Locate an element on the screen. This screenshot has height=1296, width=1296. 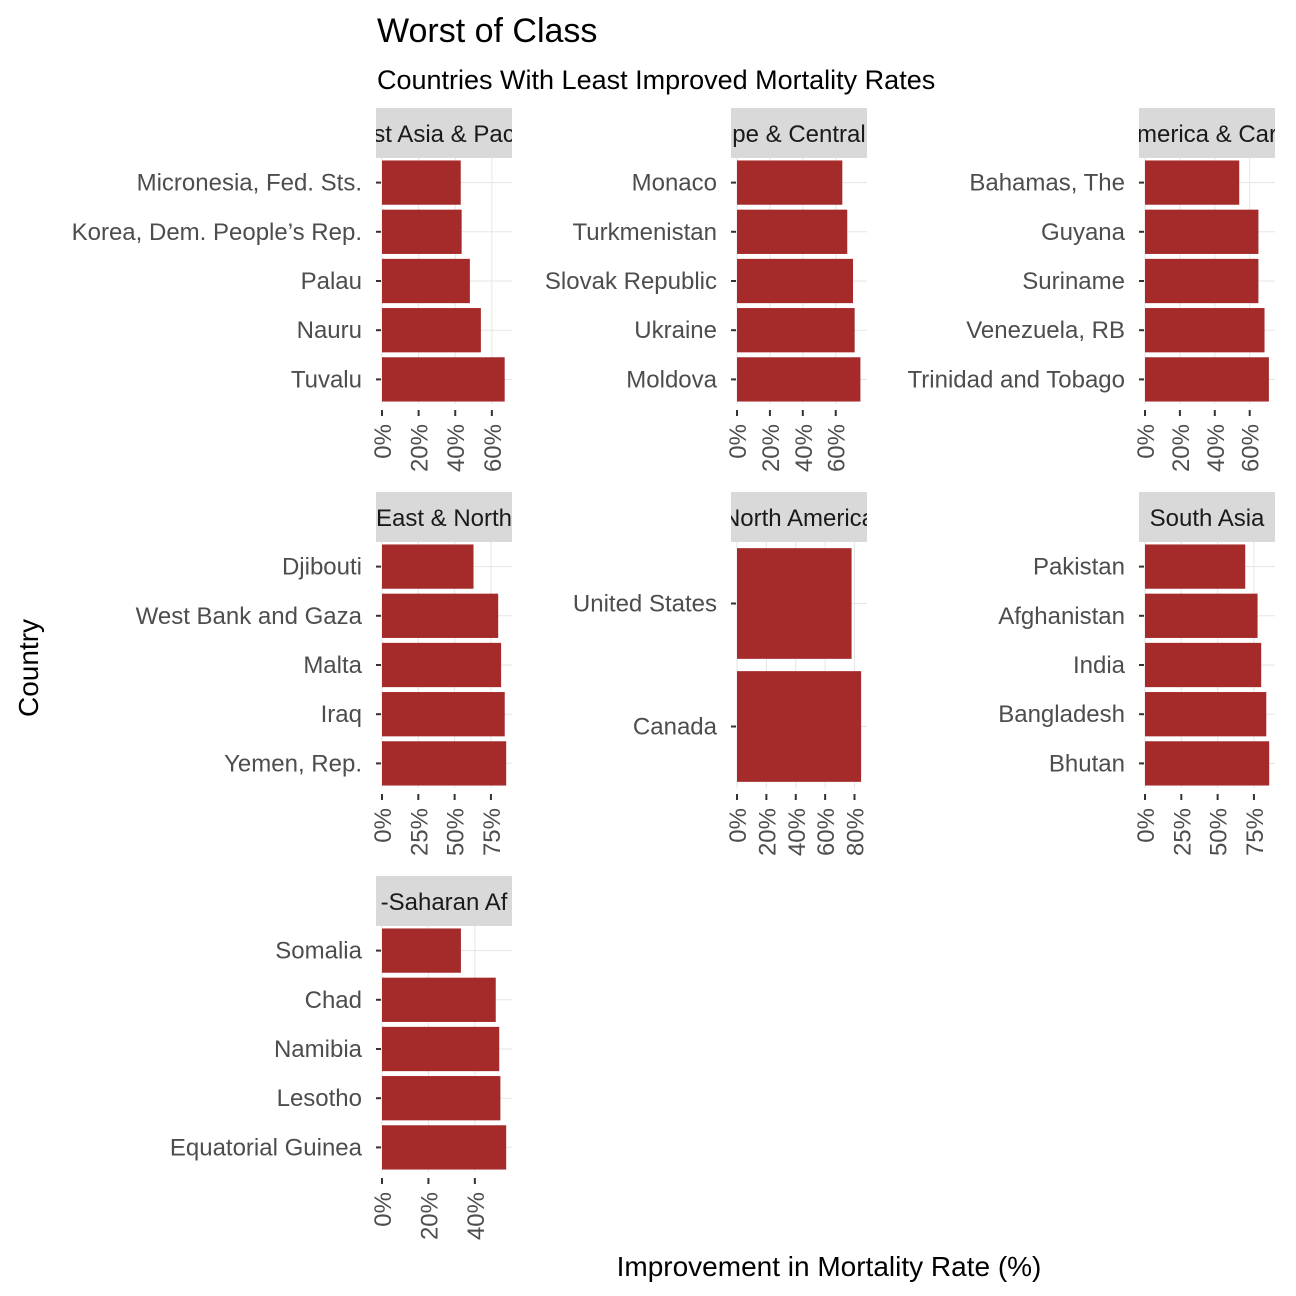
bar-equatorial-guinea is located at coordinates (444, 1147).